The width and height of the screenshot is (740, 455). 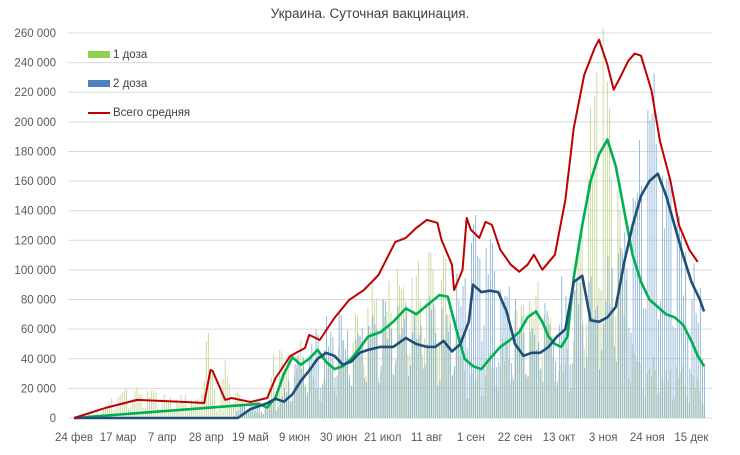 I want to click on x-tick-label: 3 ноя, so click(x=603, y=438).